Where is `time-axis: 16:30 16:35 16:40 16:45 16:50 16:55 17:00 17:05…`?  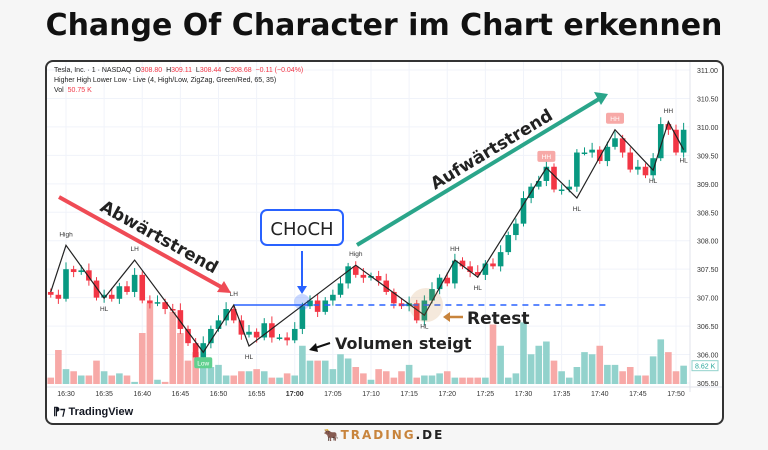 time-axis: 16:30 16:35 16:40 16:45 16:50 16:55 17:00 17:05… is located at coordinates (384, 392).